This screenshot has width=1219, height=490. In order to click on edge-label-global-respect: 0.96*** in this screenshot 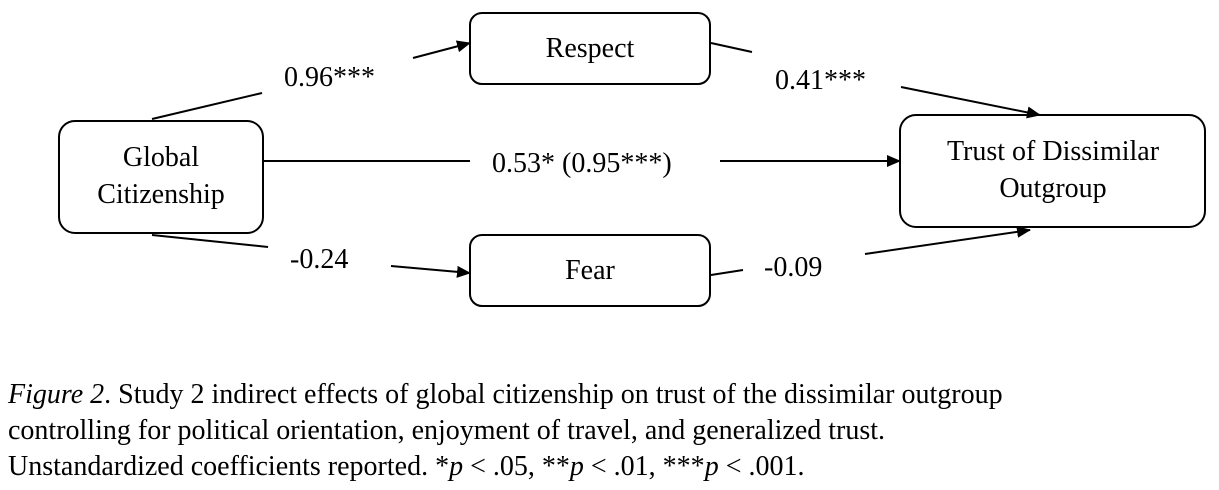, I will do `click(329, 77)`.